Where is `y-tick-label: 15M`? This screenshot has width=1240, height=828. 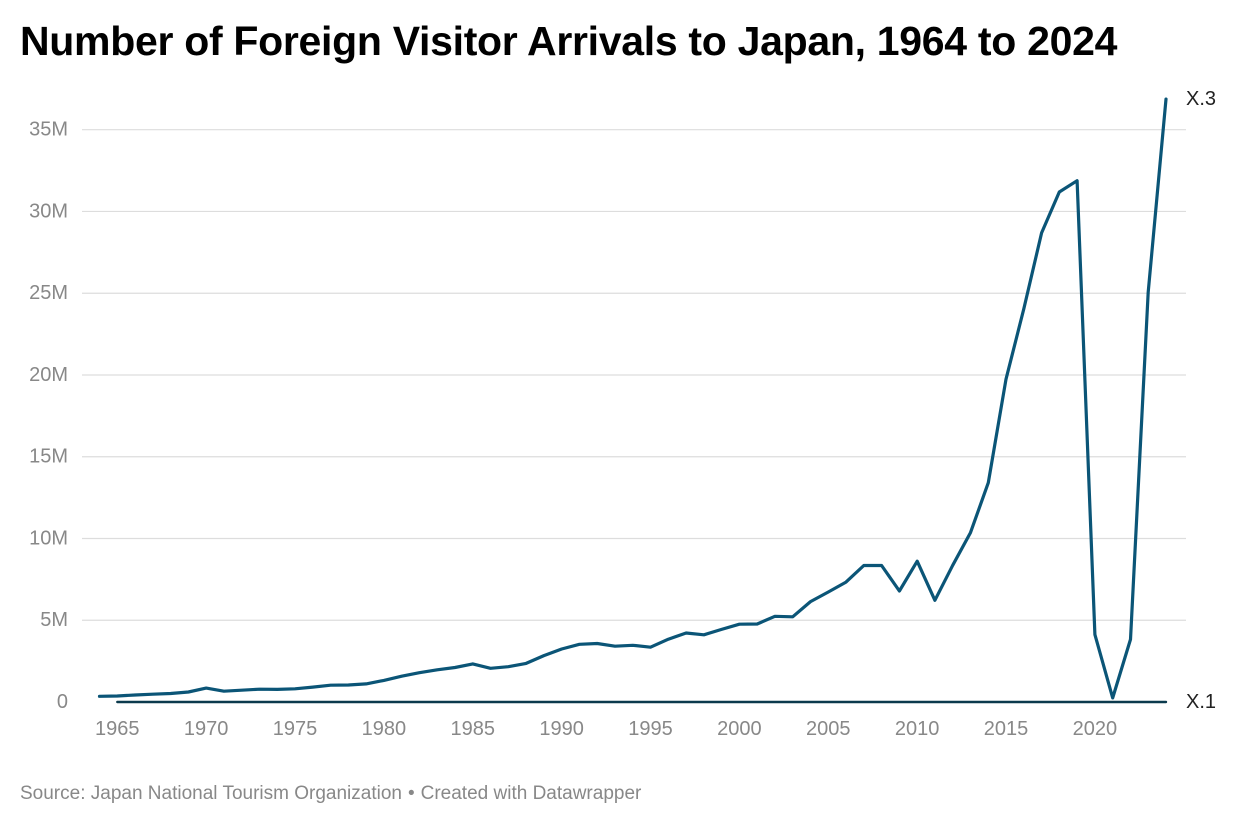 y-tick-label: 15M is located at coordinates (48, 457).